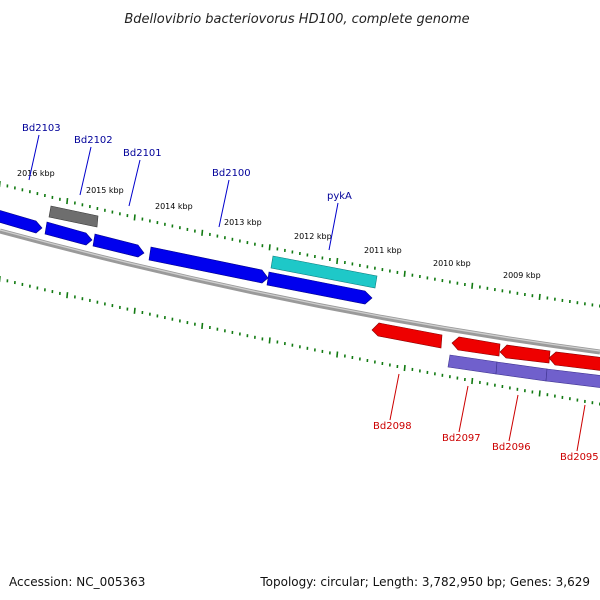 The width and height of the screenshot is (600, 600). Describe the element at coordinates (383, 250) in the screenshot. I see `tick-label: 2011 kbp` at that location.